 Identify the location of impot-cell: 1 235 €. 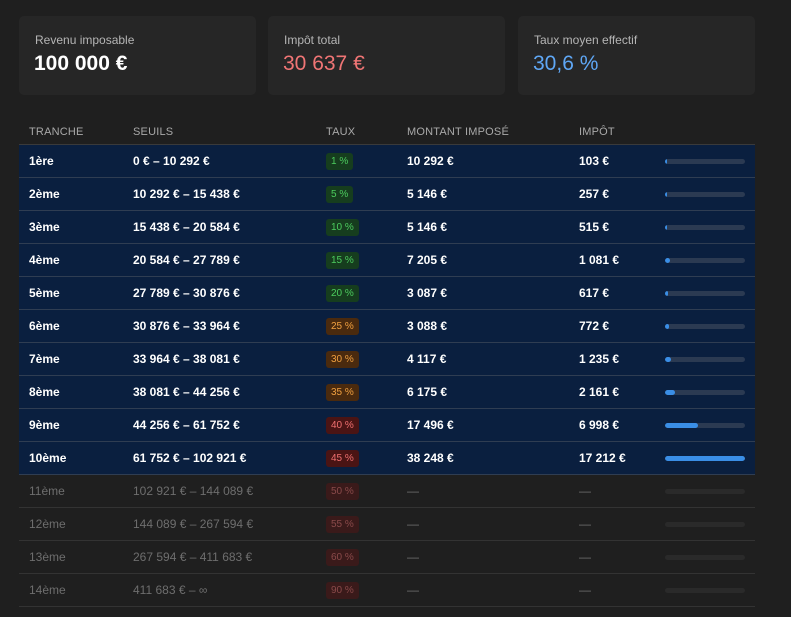
(599, 359).